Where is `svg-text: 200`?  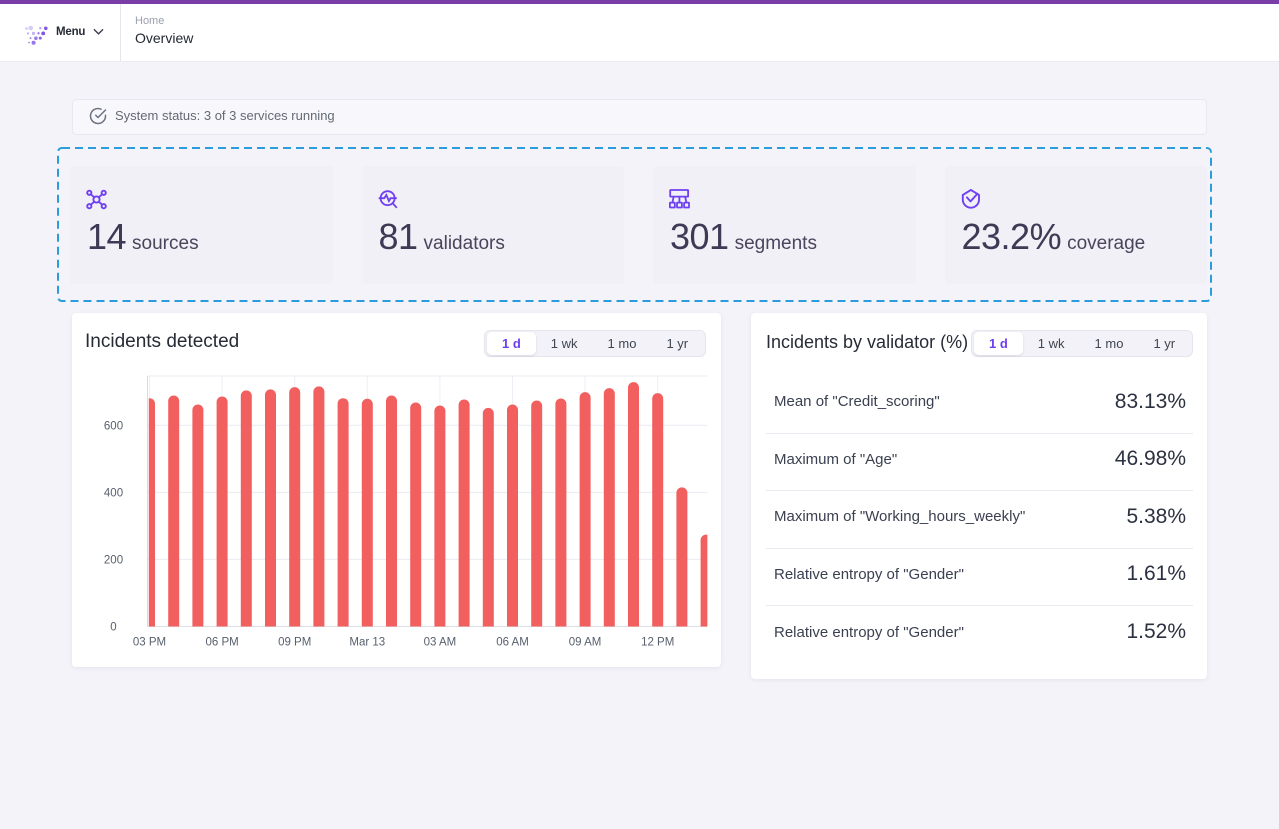 svg-text: 200 is located at coordinates (113, 561).